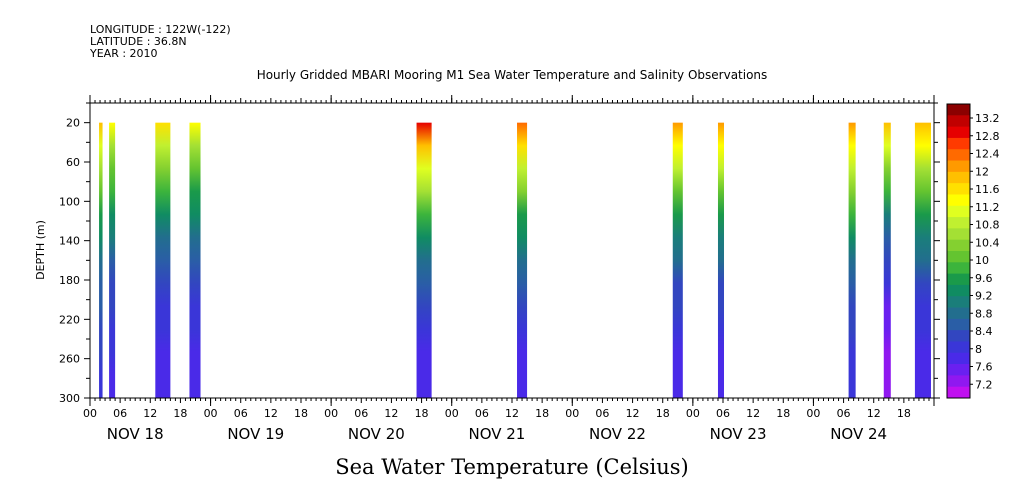 This screenshot has height=504, width=1009. Describe the element at coordinates (984, 331) in the screenshot. I see `colorbar-tick-label: 8.4` at that location.